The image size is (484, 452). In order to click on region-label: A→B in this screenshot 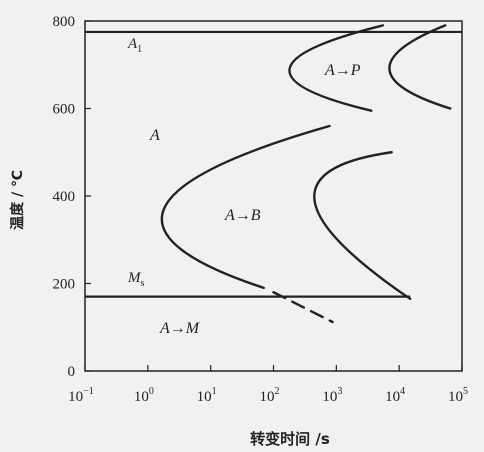, I will do `click(242, 215)`.